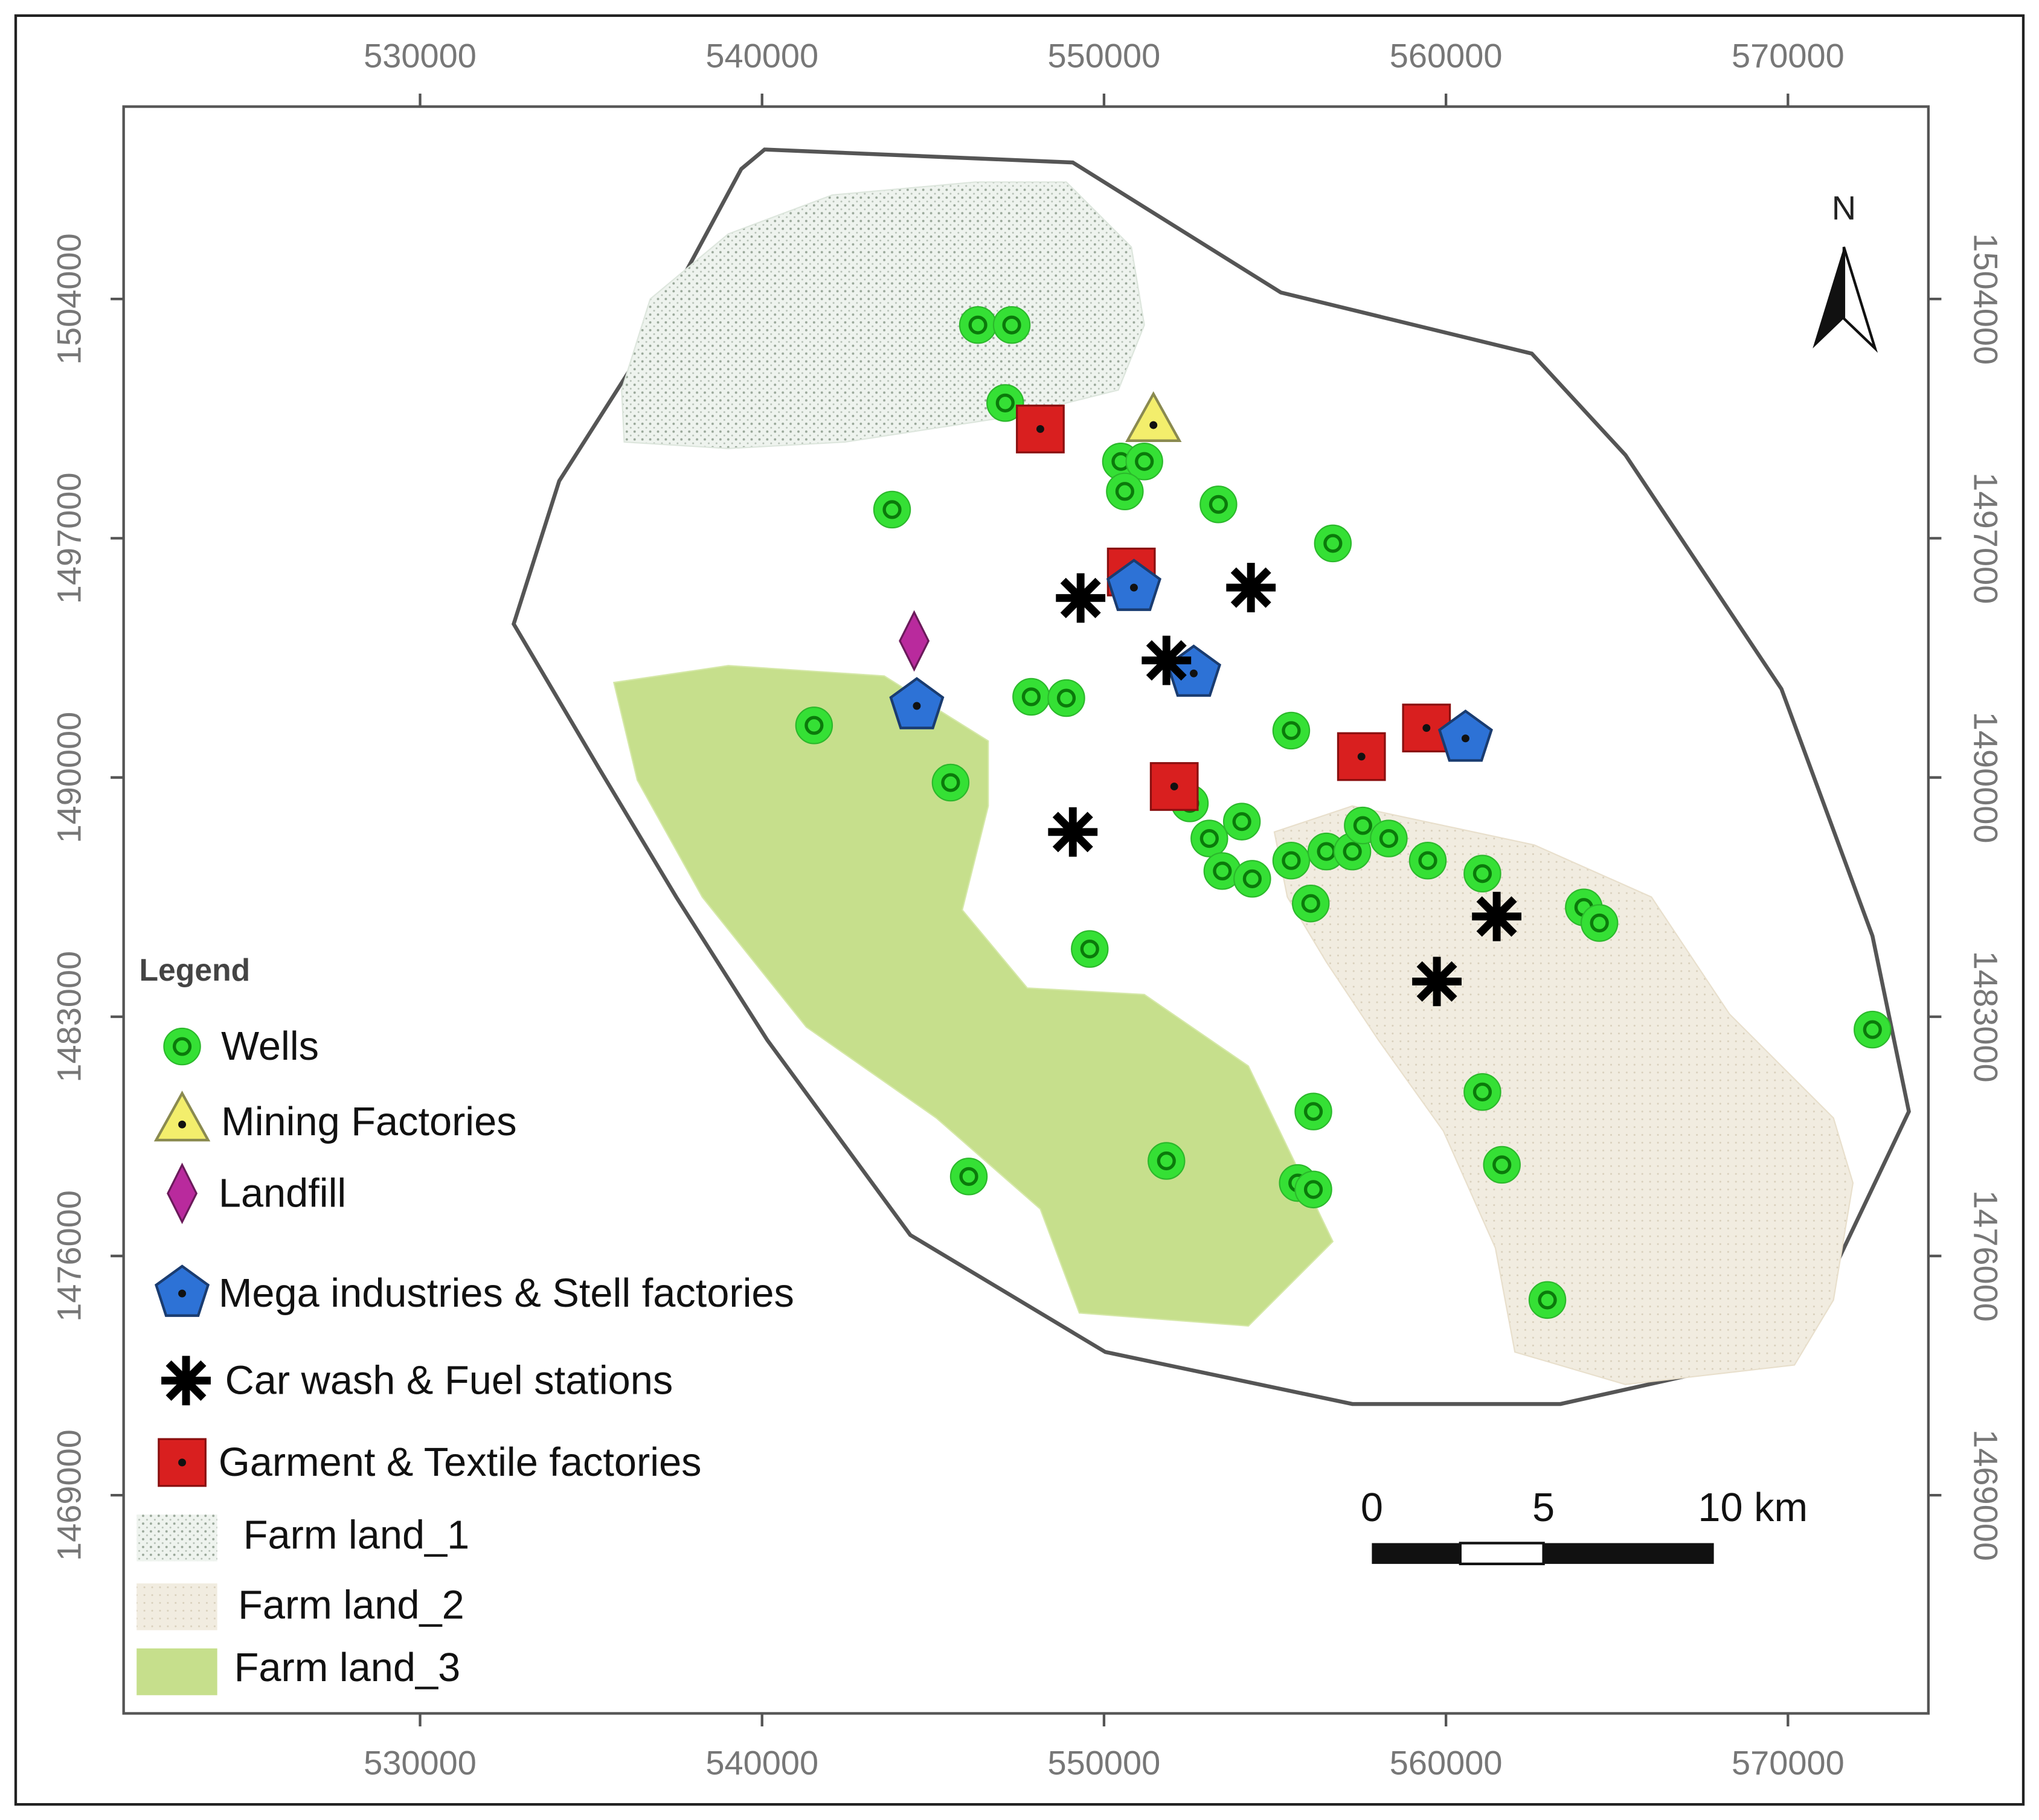 This screenshot has width=2039, height=1820. What do you see at coordinates (1753, 1507) in the screenshot?
I see `scale-label: 10 km` at bounding box center [1753, 1507].